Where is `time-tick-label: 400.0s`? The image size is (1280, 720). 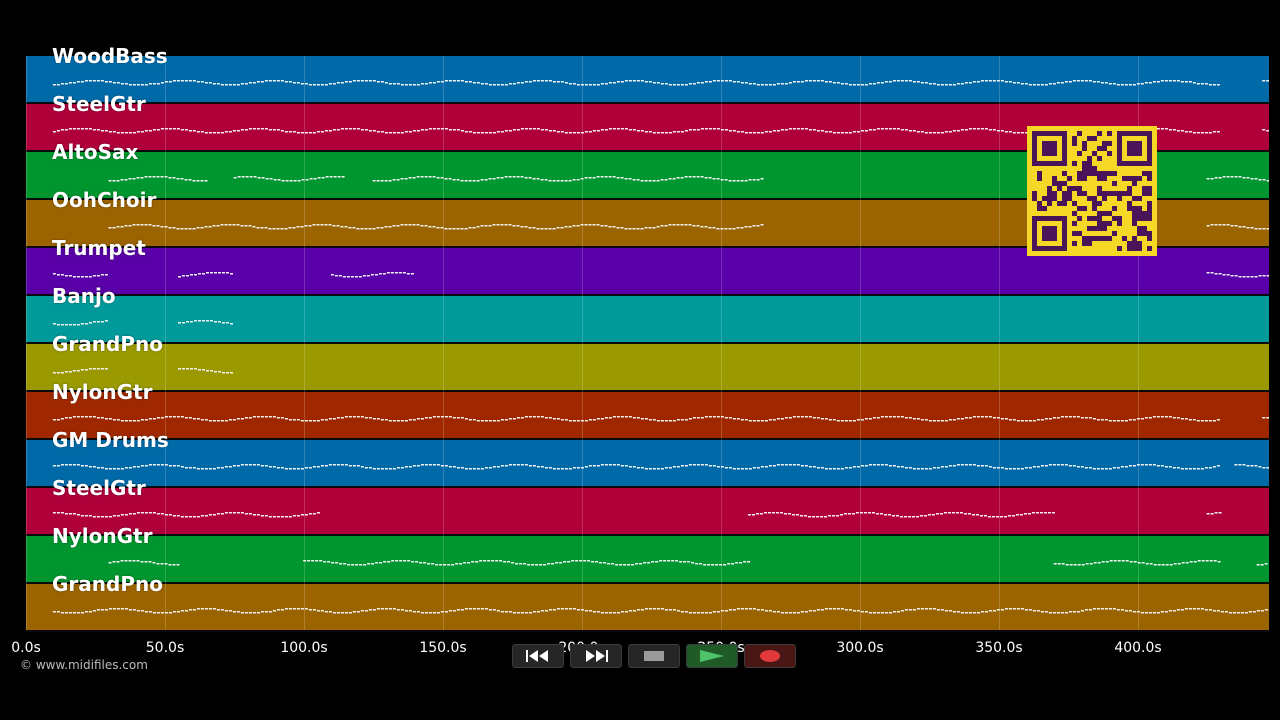 time-tick-label: 400.0s is located at coordinates (1138, 648).